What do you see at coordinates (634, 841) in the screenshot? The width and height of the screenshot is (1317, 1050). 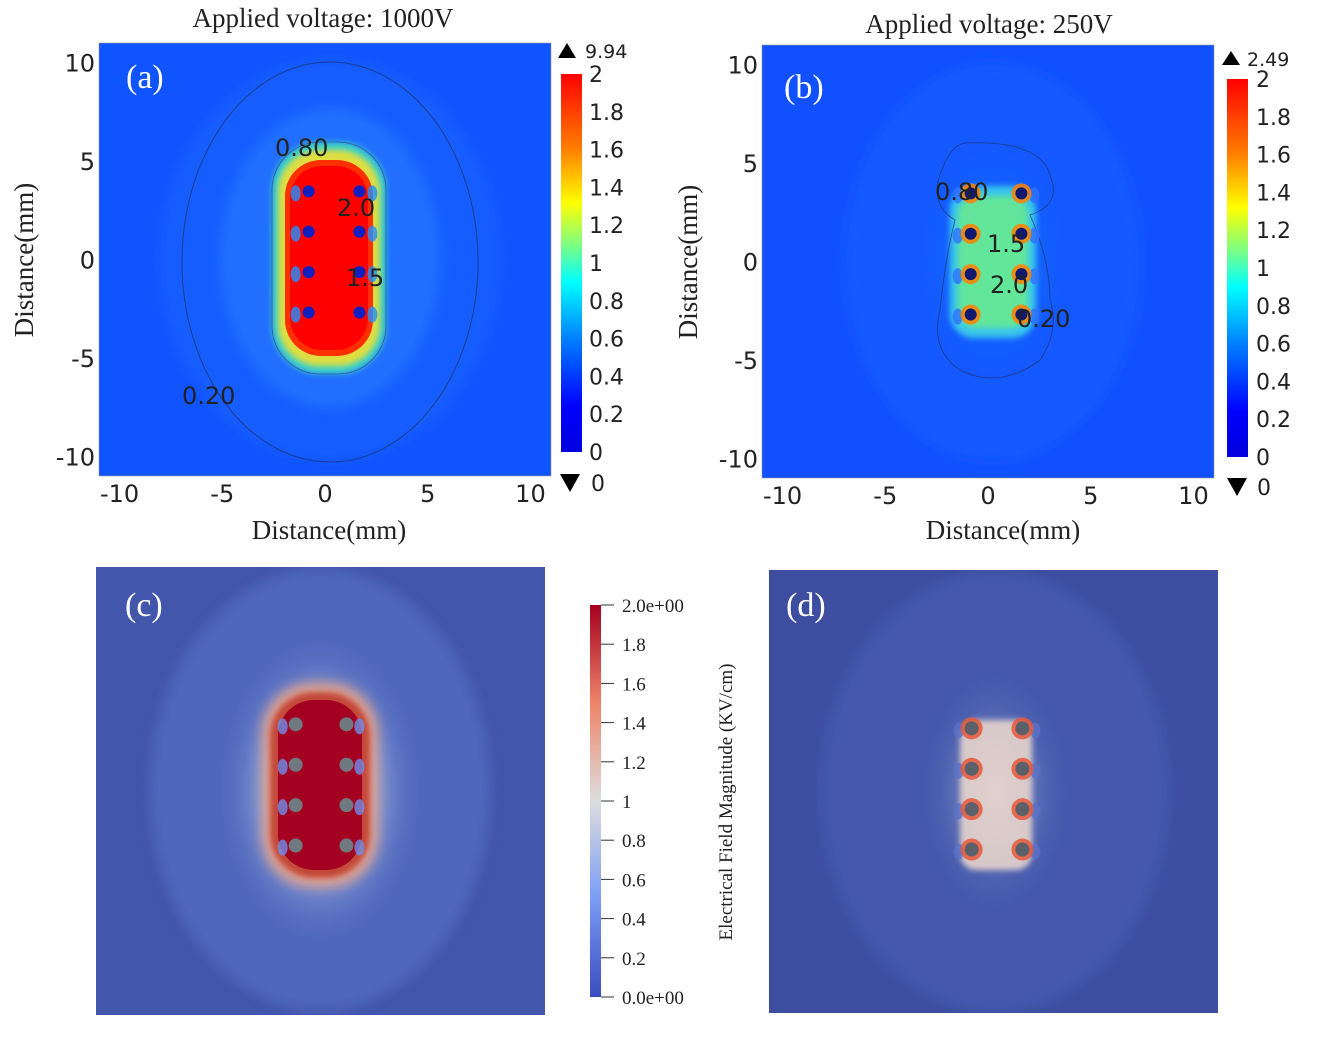 I see `colorbar-tick-label: 0.8` at bounding box center [634, 841].